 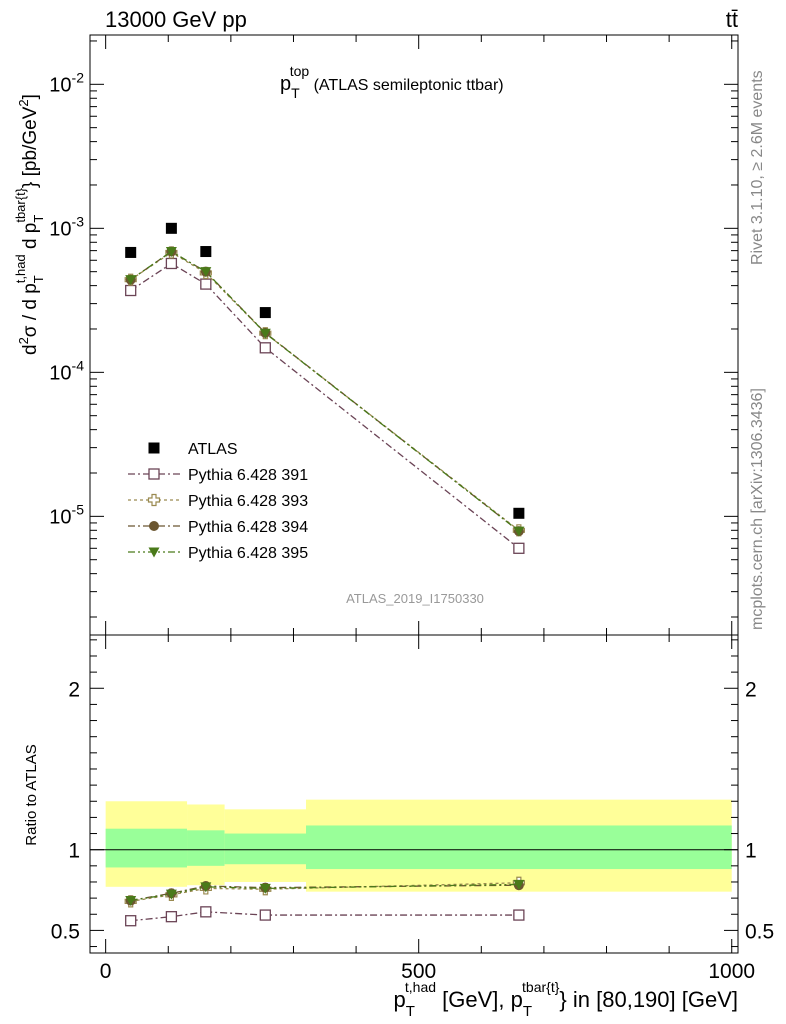 What do you see at coordinates (248, 475) in the screenshot?
I see `legend-label-1: Pythia 6.428 391` at bounding box center [248, 475].